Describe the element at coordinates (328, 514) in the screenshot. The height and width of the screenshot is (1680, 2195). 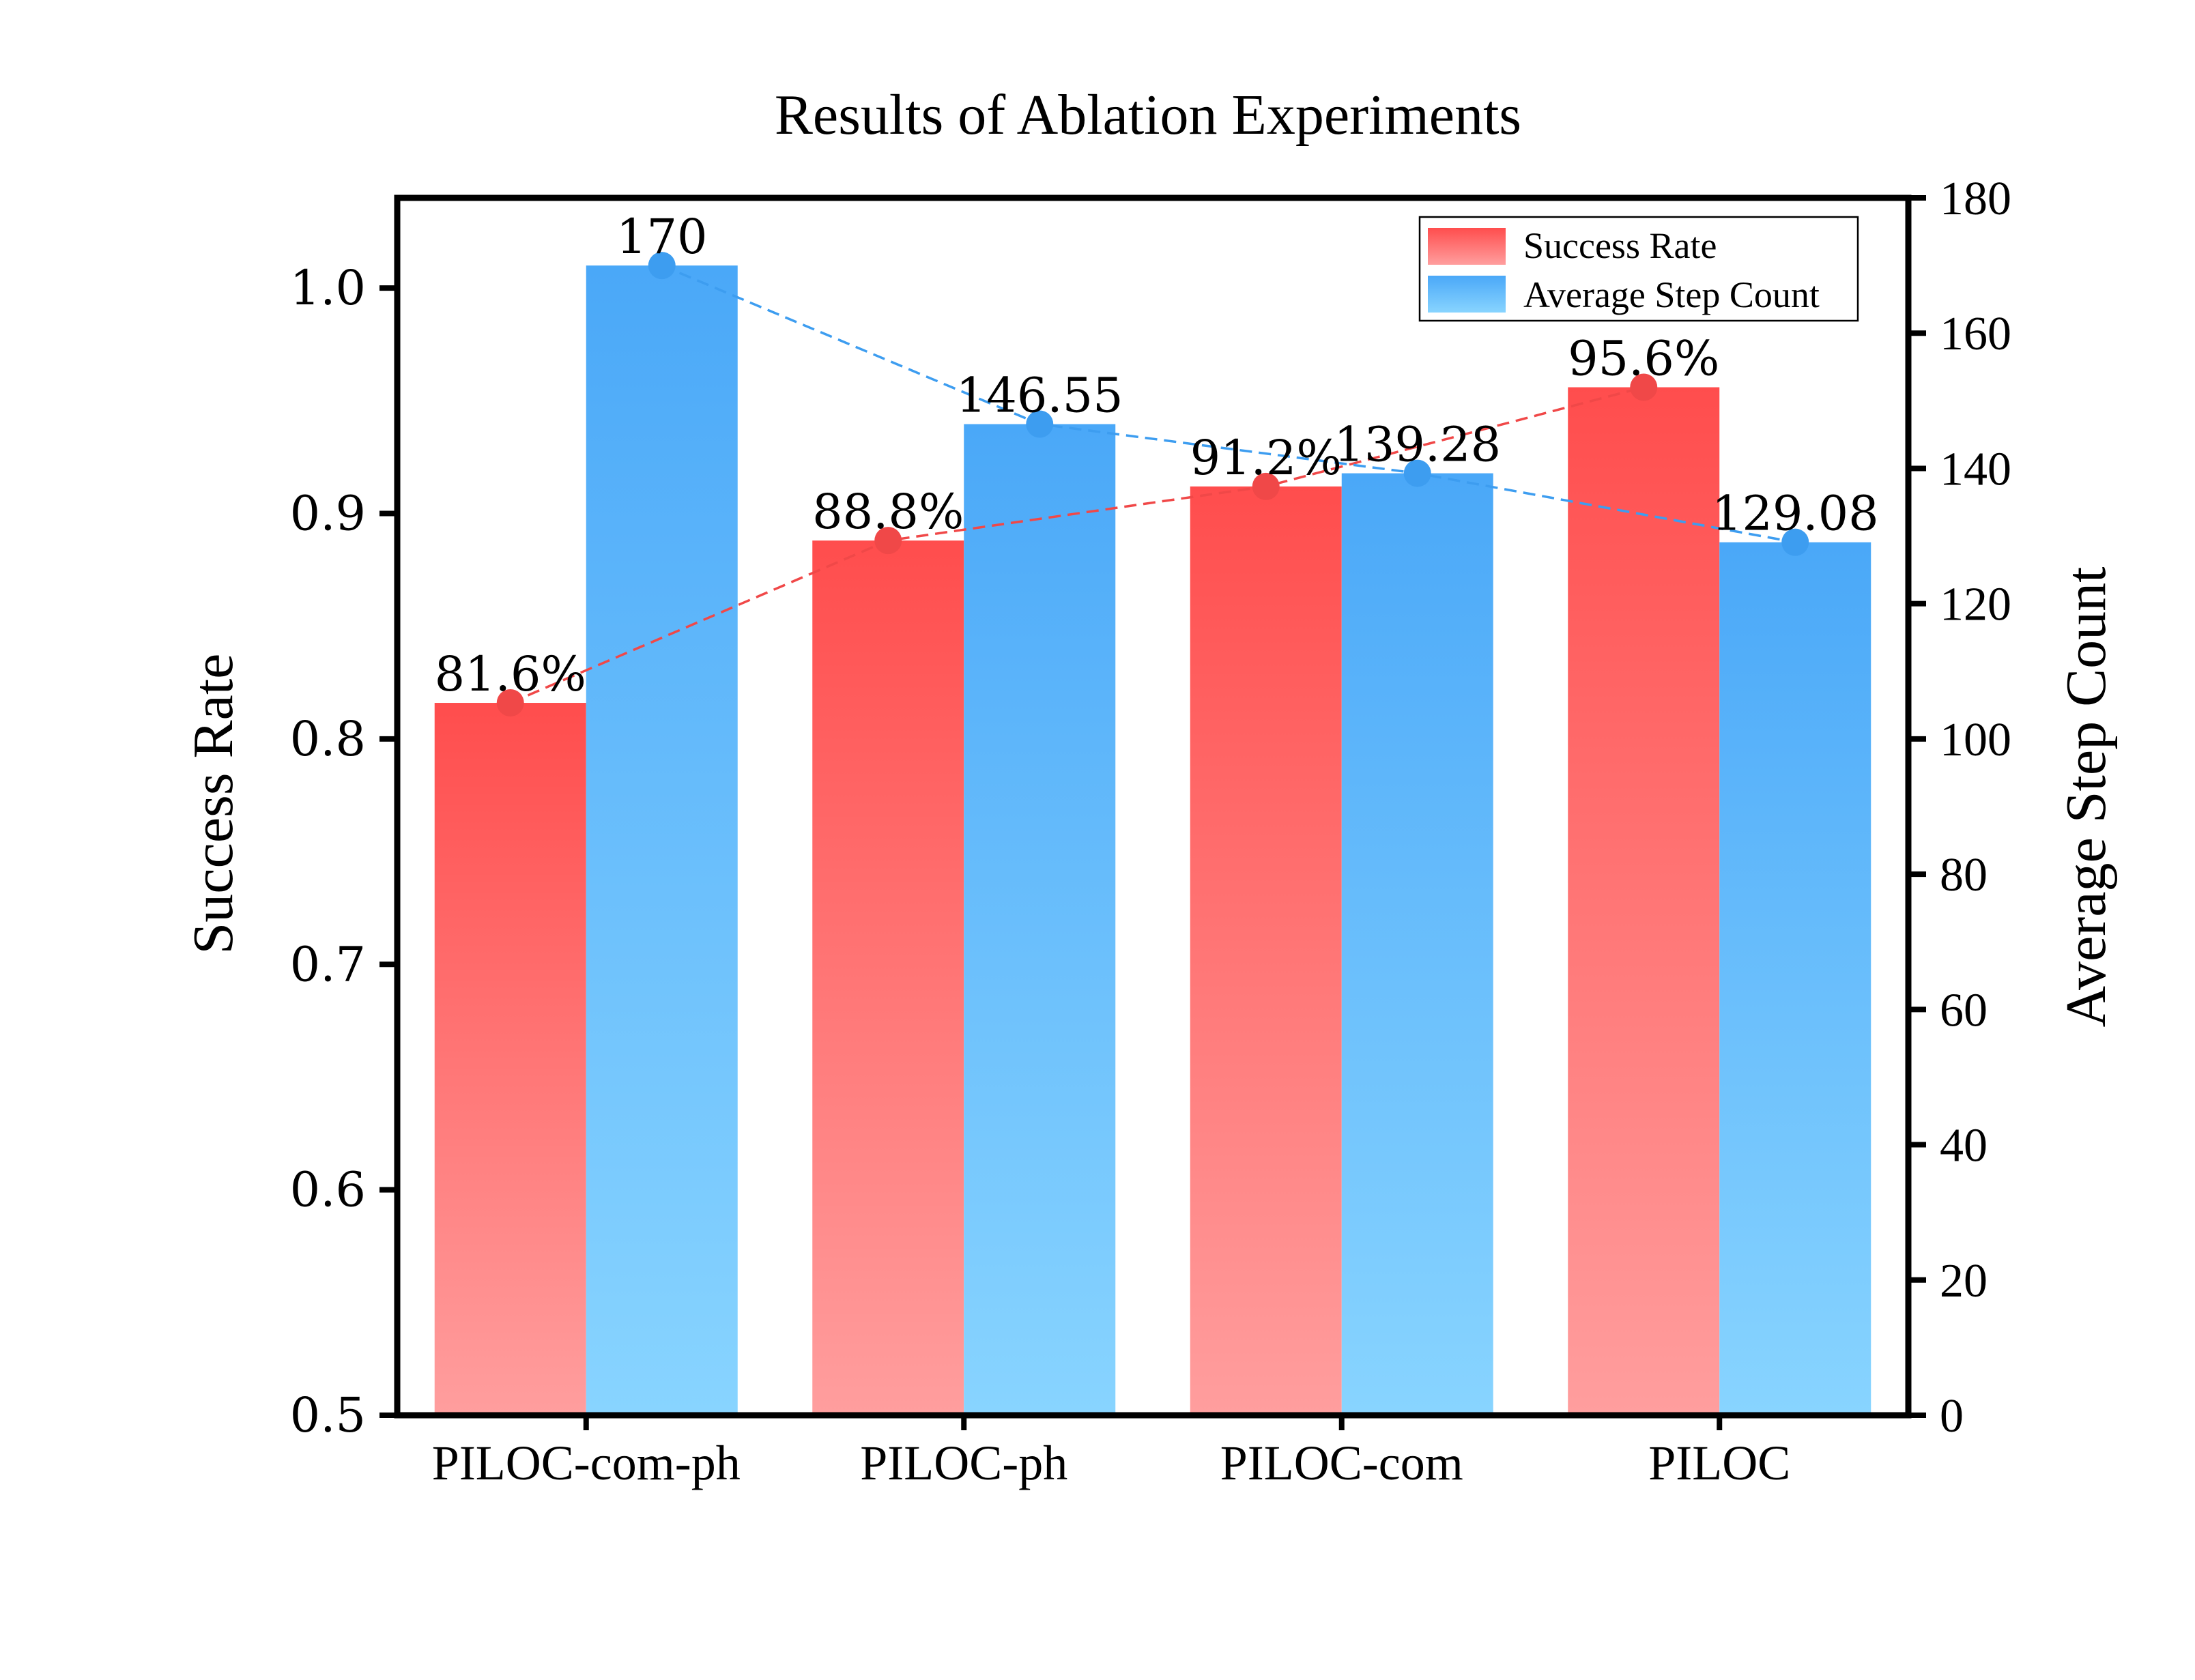
I see `y-left-tick-label-4: 0.9` at that location.